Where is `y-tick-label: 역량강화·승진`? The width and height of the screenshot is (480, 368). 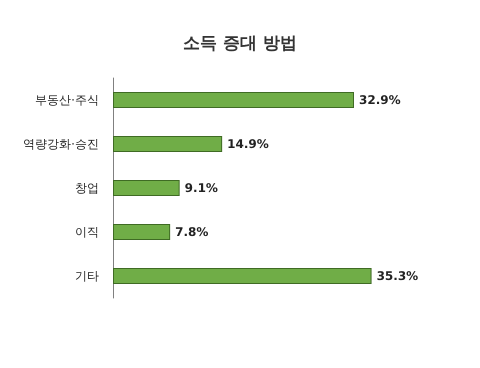 y-tick-label: 역량강화·승진 is located at coordinates (61, 144).